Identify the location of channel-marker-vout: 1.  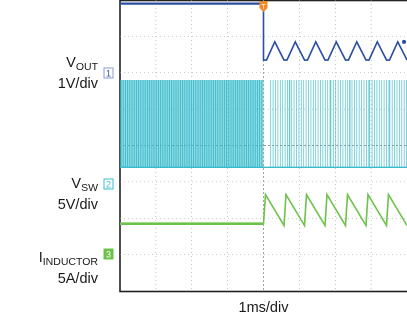
(108, 73).